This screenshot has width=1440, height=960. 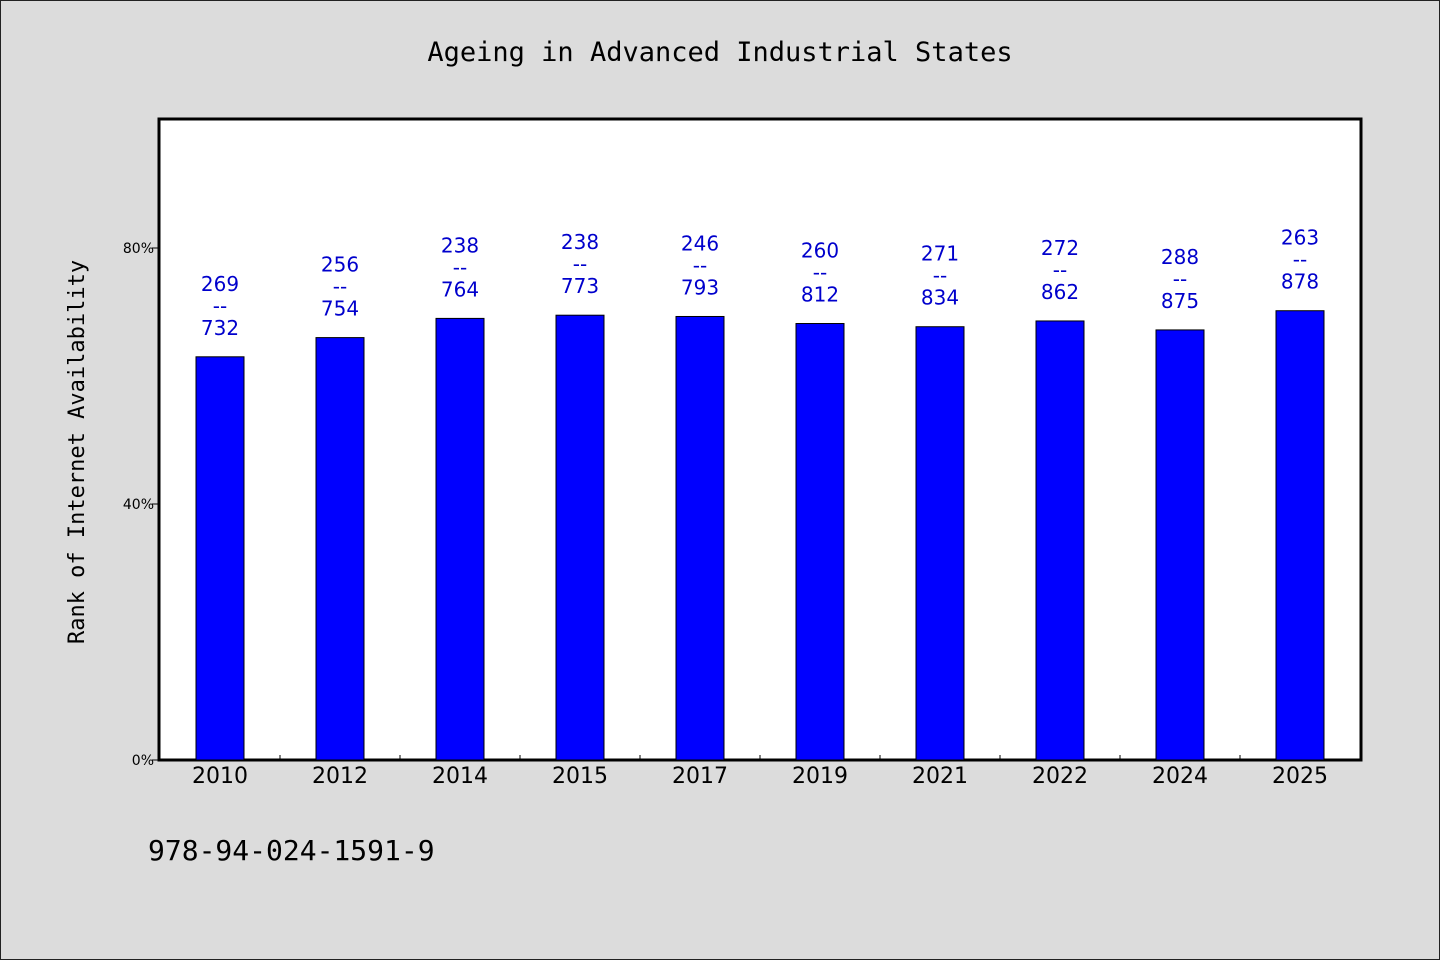 What do you see at coordinates (940, 776) in the screenshot?
I see `x-tick-label: 2021` at bounding box center [940, 776].